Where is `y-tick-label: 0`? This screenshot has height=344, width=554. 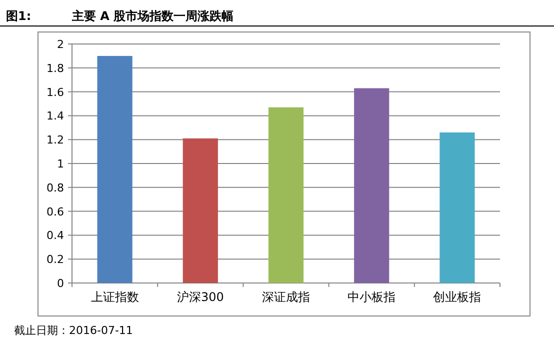
y-tick-label: 0 is located at coordinates (60, 283).